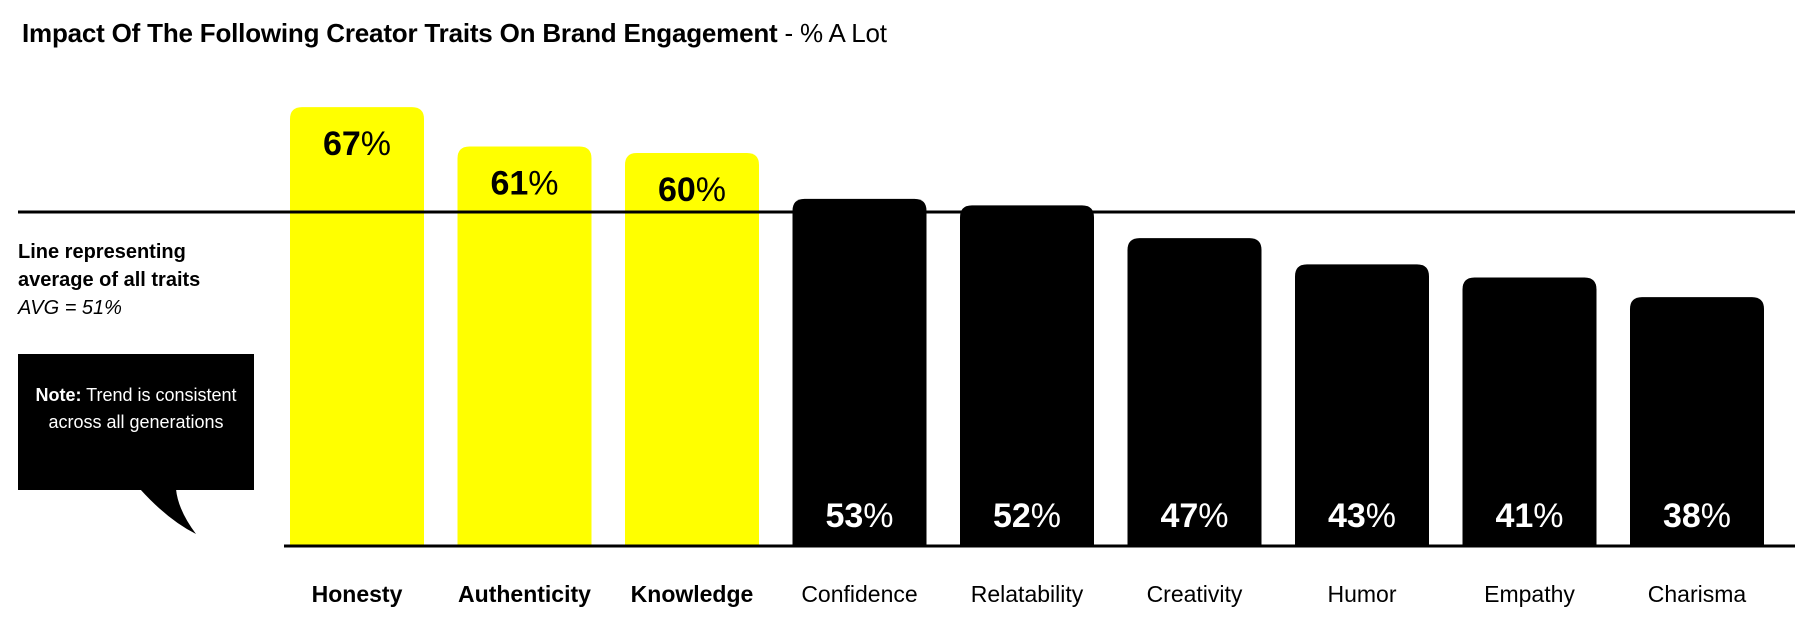 This screenshot has width=1812, height=624. Describe the element at coordinates (1529, 516) in the screenshot. I see `value-label-empathy: 41%` at that location.